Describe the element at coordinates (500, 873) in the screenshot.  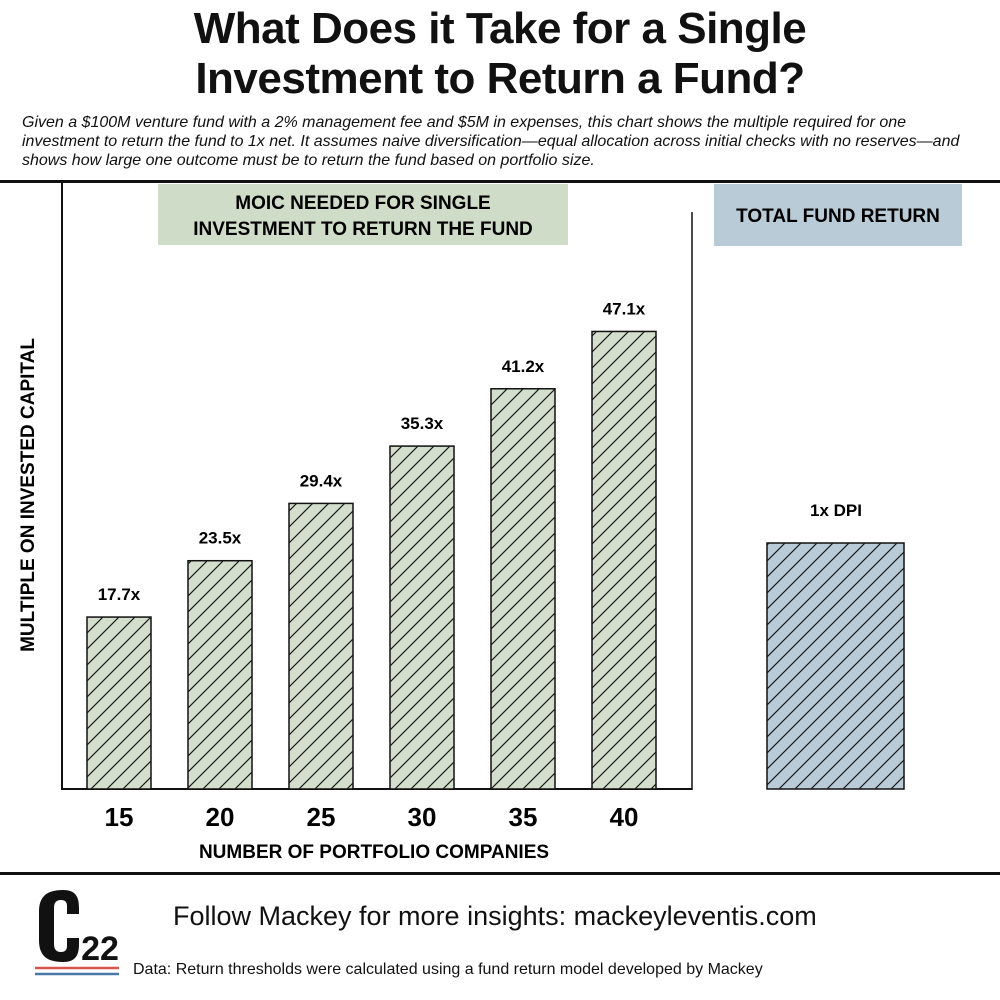
I see `footer-divider` at that location.